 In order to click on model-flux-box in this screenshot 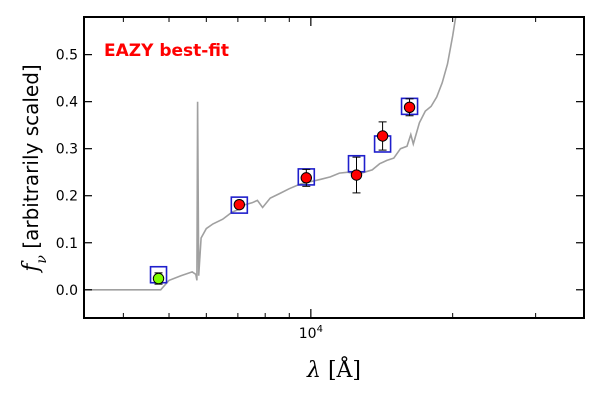, I will do `click(239, 205)`.